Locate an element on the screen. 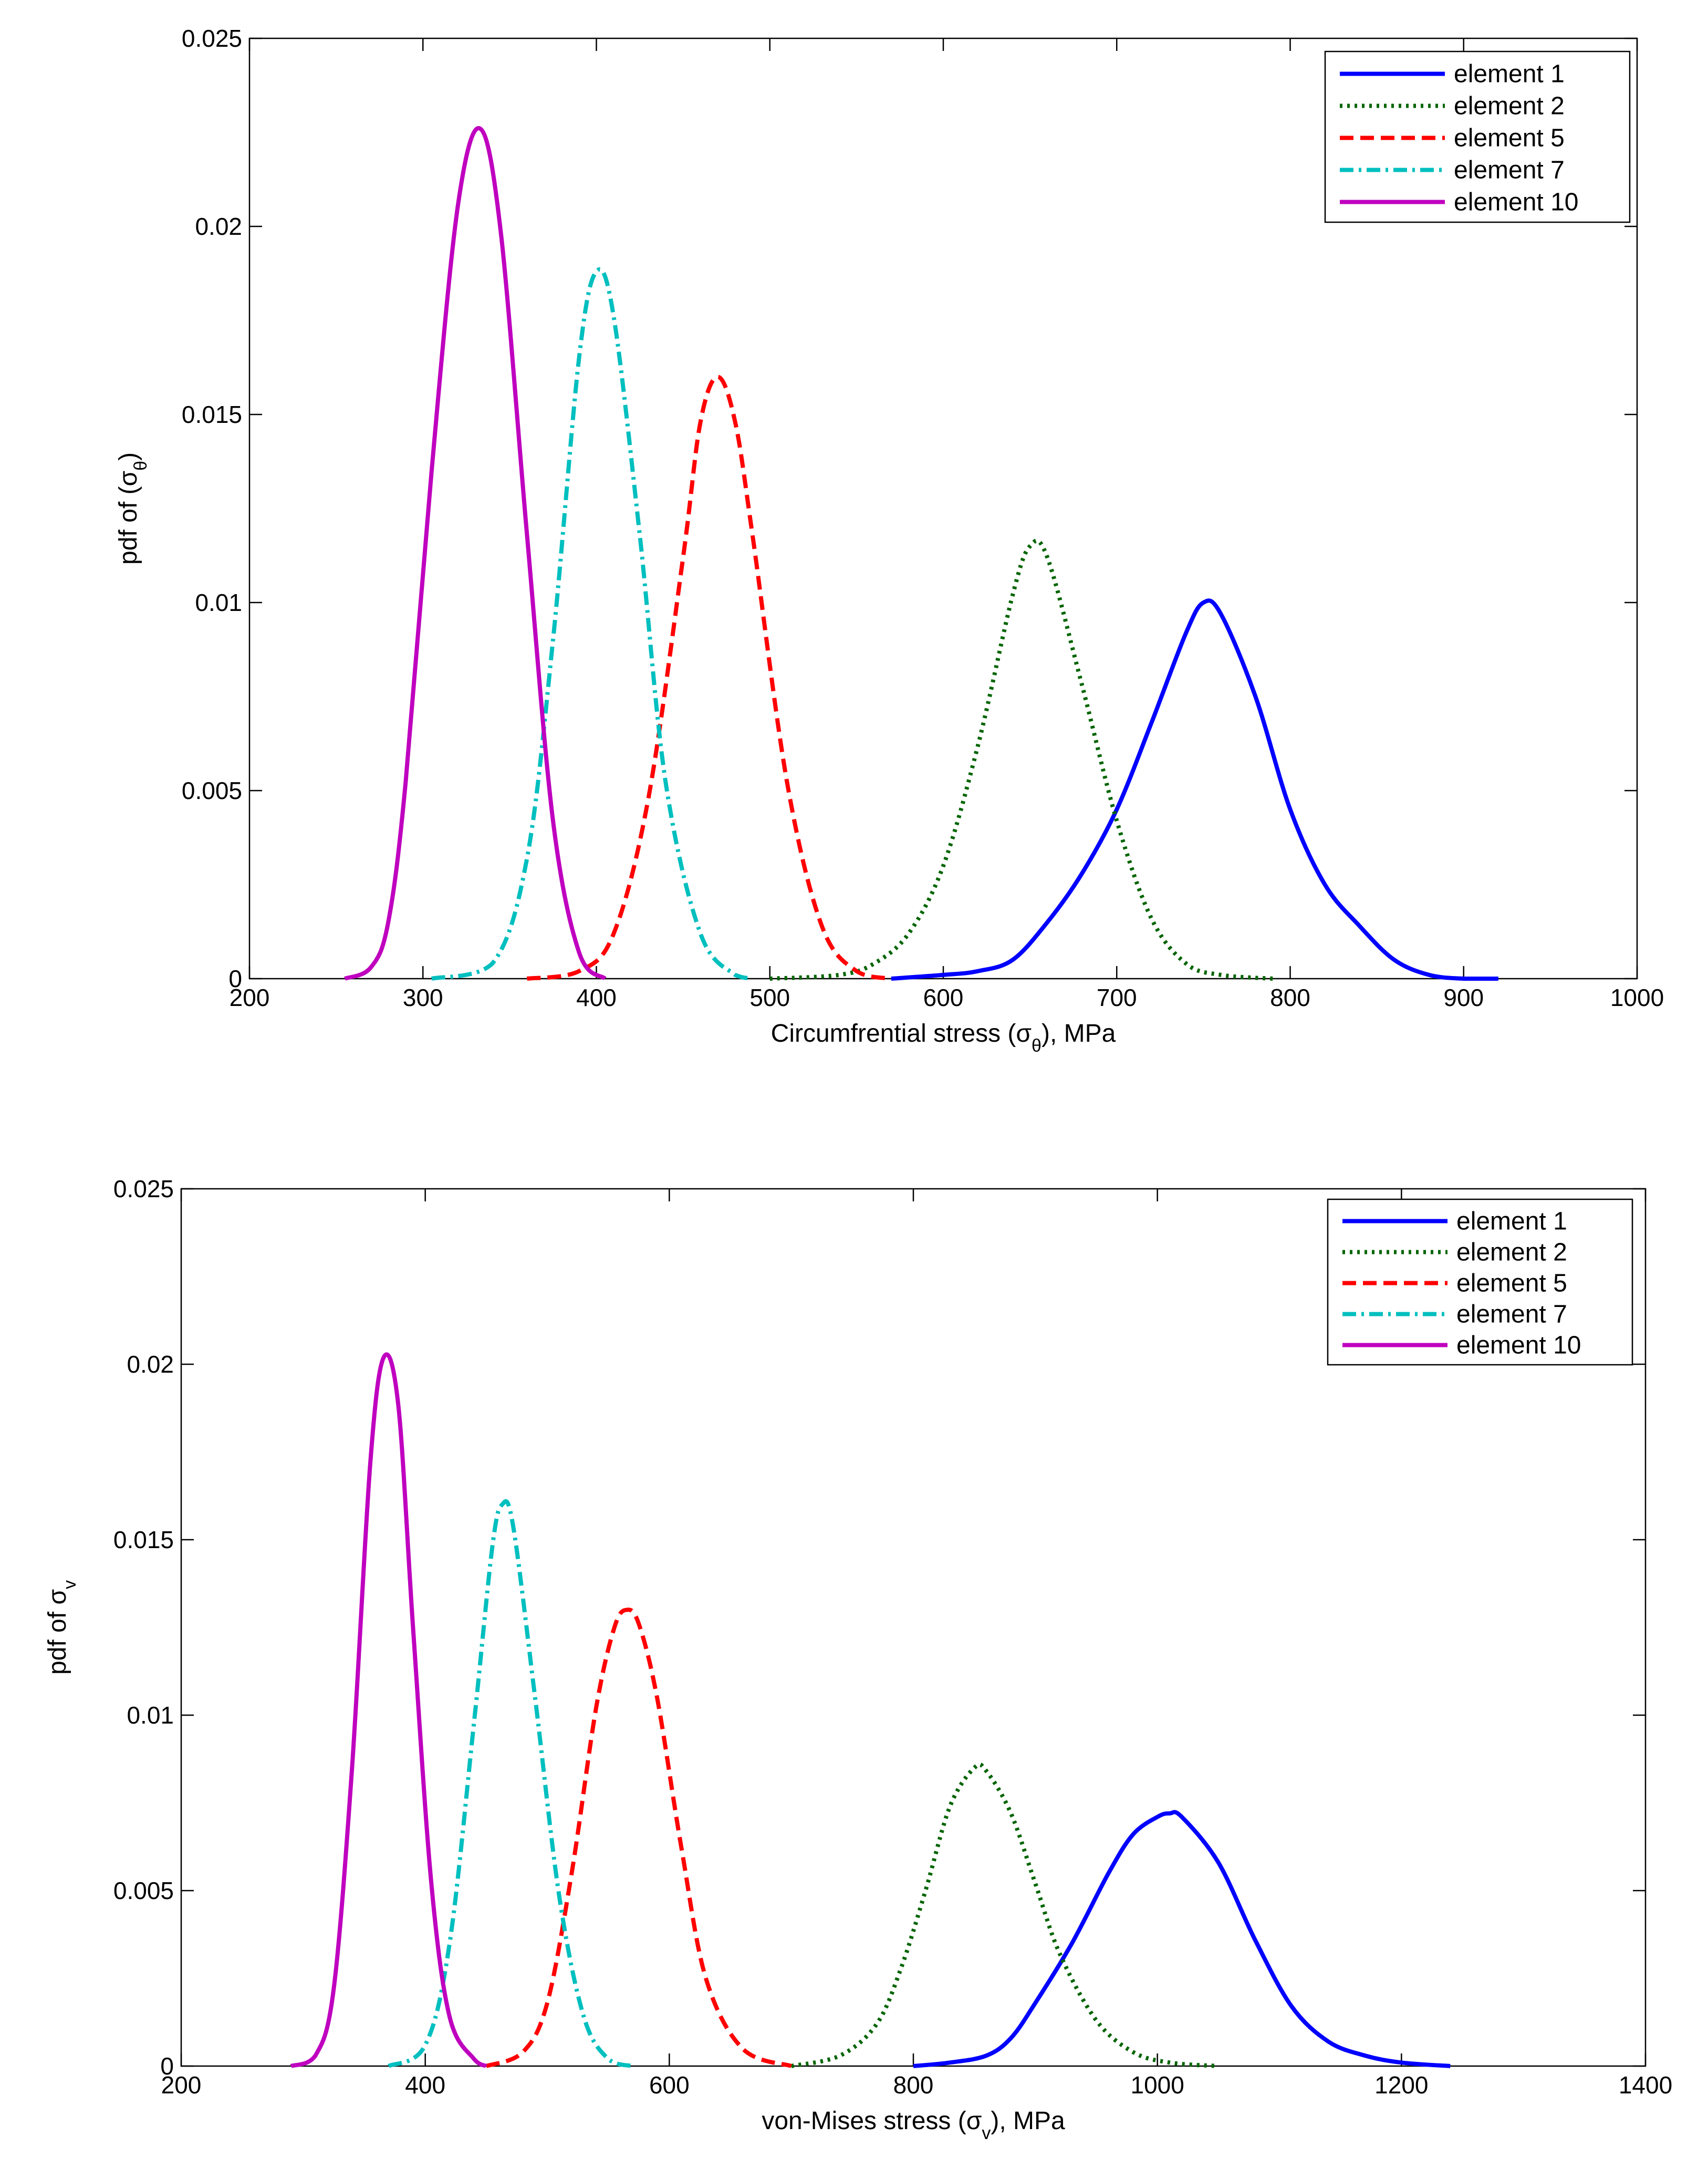  y-axis-label-text: pdf of σ is located at coordinates (57, 1632).